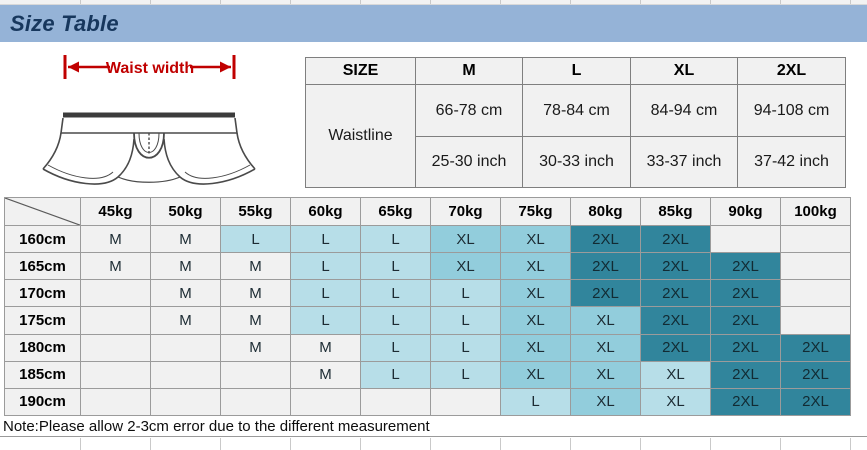 This screenshot has height=450, width=867. Describe the element at coordinates (576, 110) in the screenshot. I see `waistline-cm-cell: 78-84 cm` at that location.